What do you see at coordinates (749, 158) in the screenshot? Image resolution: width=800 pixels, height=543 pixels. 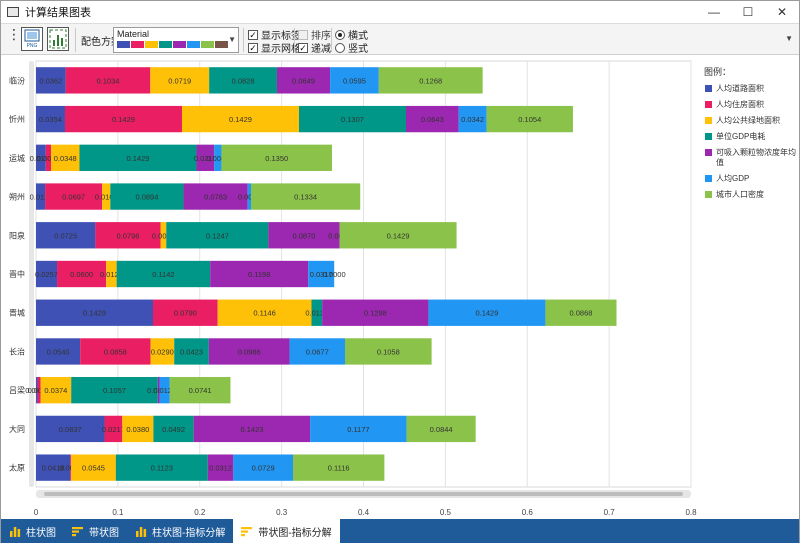 I see `legend-item: 可吸入颗粒物浓度年均值` at bounding box center [749, 158].